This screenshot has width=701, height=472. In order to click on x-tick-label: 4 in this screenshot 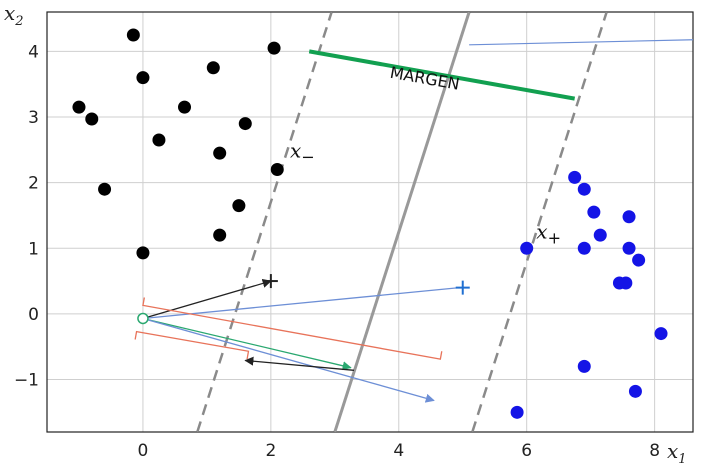, I will do `click(398, 451)`.